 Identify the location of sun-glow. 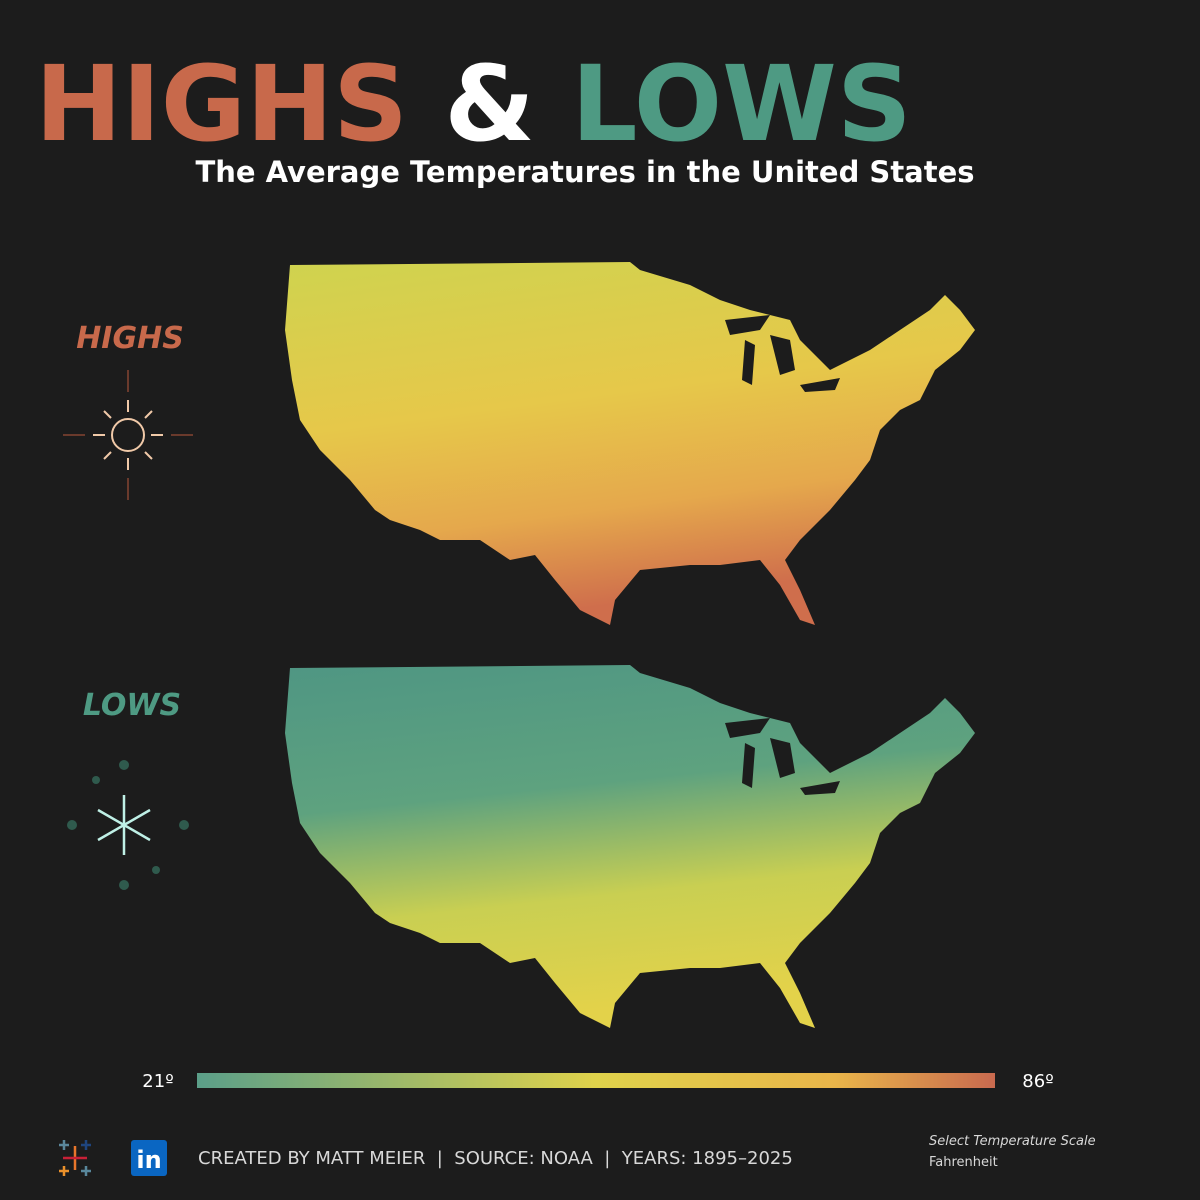
(128, 435).